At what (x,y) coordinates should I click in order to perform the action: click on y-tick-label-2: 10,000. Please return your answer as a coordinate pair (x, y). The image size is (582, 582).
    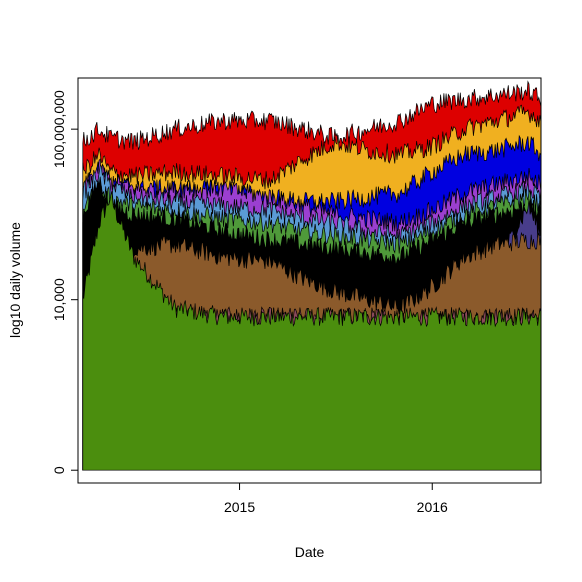
    Looking at the image, I should click on (59, 299).